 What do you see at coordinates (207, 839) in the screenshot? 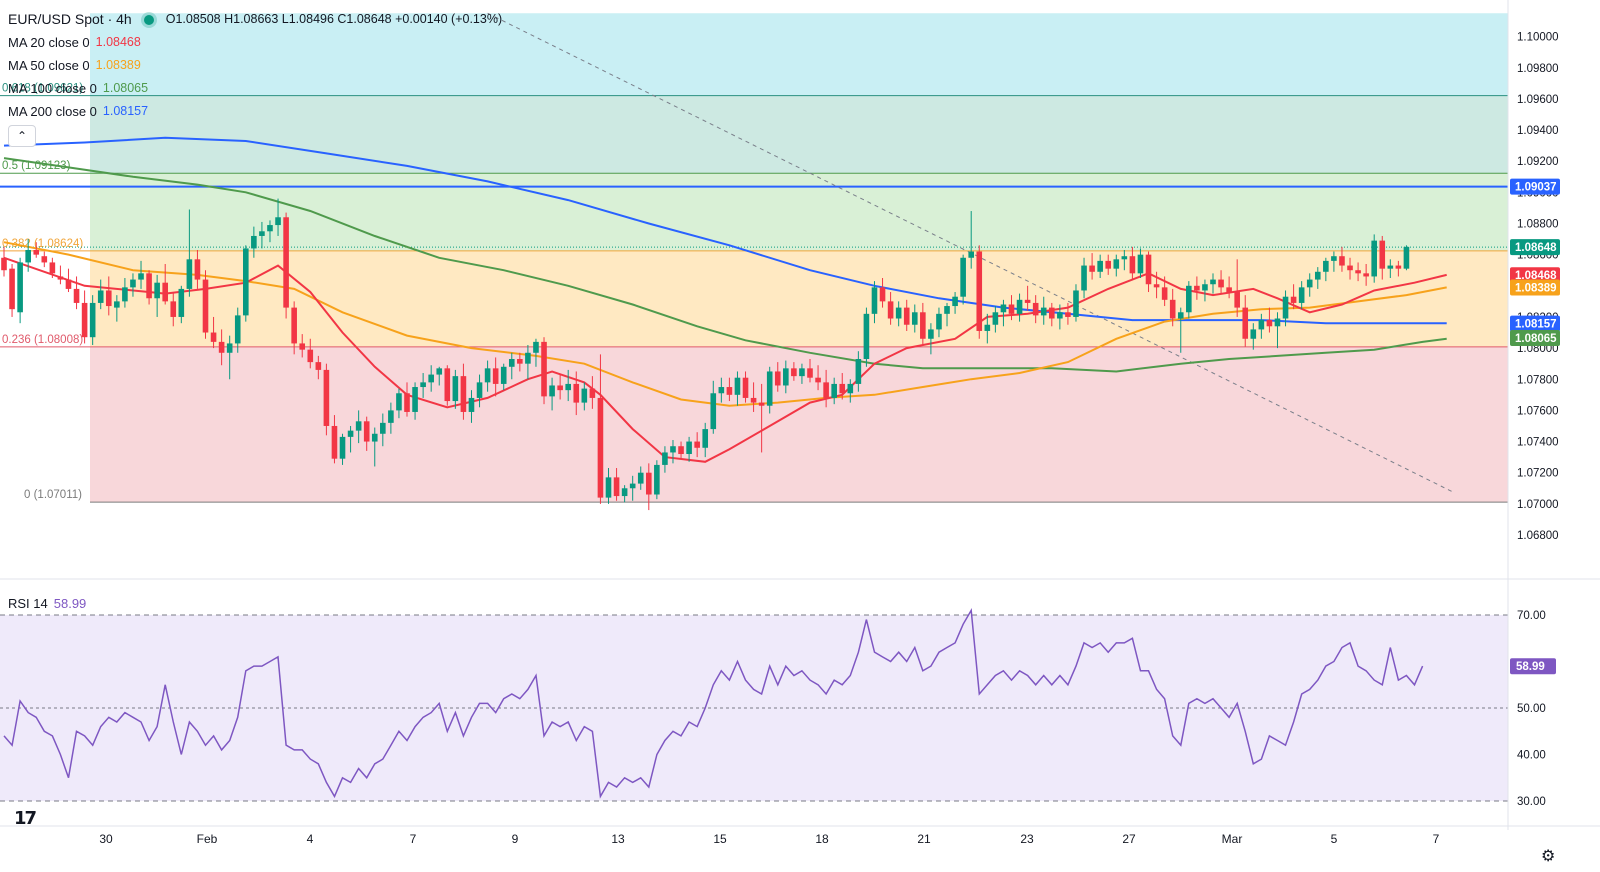
I see `time-tick-label: Feb` at bounding box center [207, 839].